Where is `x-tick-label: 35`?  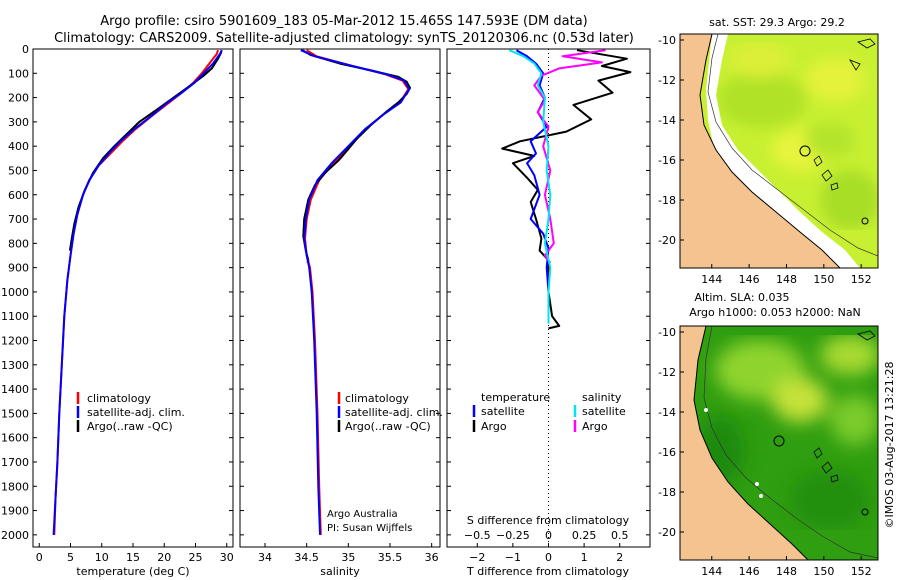
x-tick-label: 35 is located at coordinates (348, 557).